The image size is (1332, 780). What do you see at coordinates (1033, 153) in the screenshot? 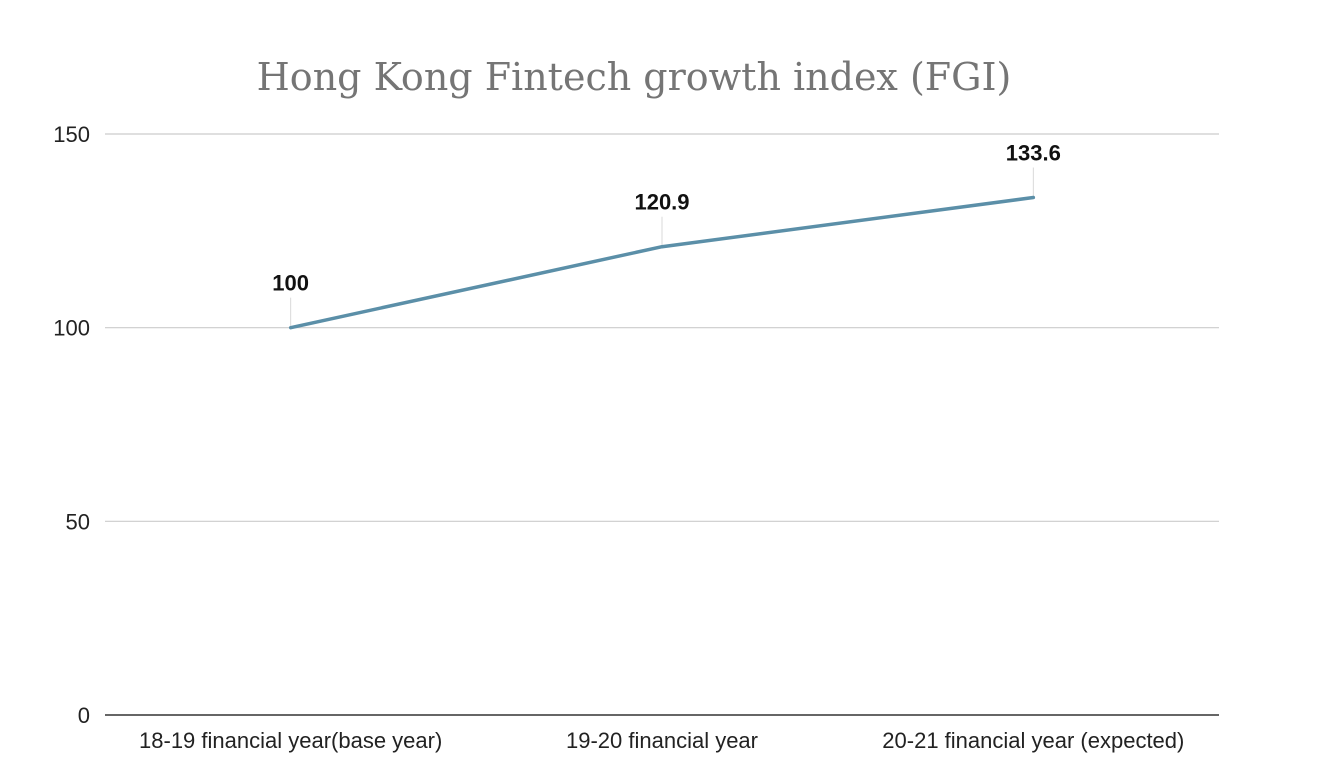
I see `data-label-3: 133.6` at bounding box center [1033, 153].